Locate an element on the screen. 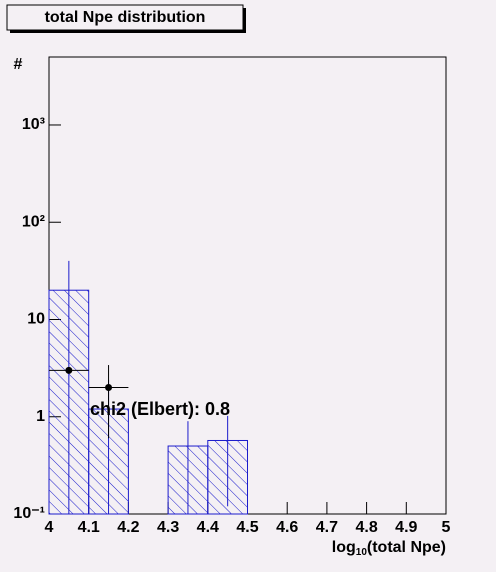  x-tick-label: 4.9 is located at coordinates (406, 527).